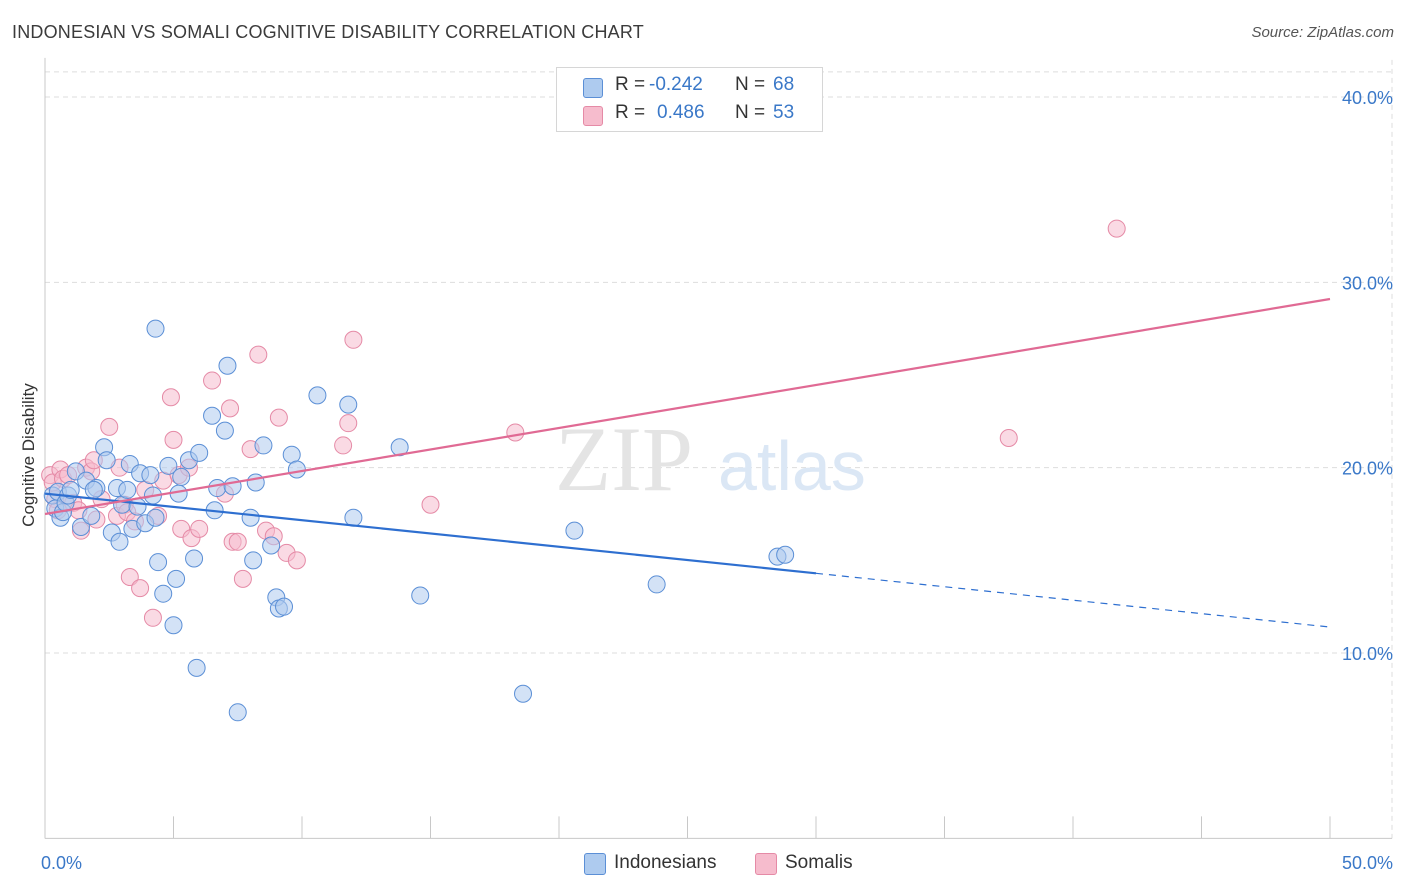 This screenshot has height=892, width=1406. Describe the element at coordinates (784, 112) in the screenshot. I see `n-value: 53` at that location.